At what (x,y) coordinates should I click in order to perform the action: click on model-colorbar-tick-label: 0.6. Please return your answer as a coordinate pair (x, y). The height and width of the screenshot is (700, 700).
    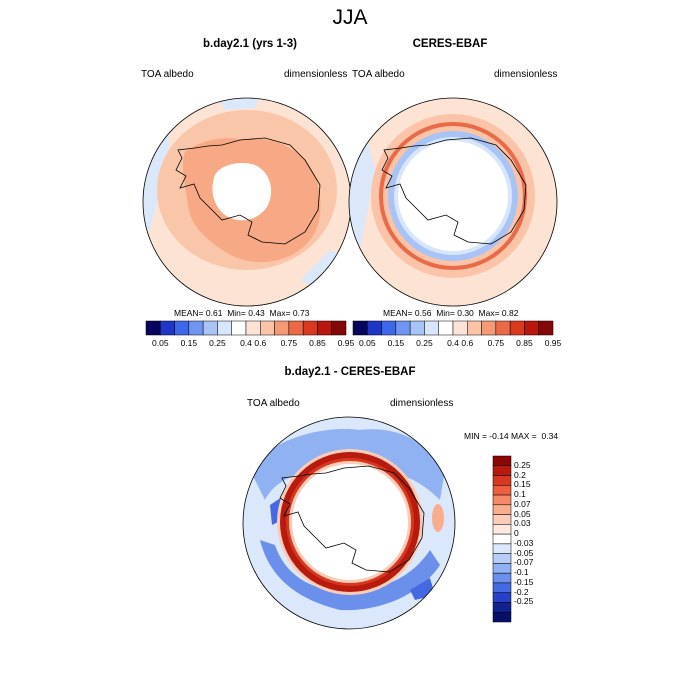
    Looking at the image, I should click on (260, 343).